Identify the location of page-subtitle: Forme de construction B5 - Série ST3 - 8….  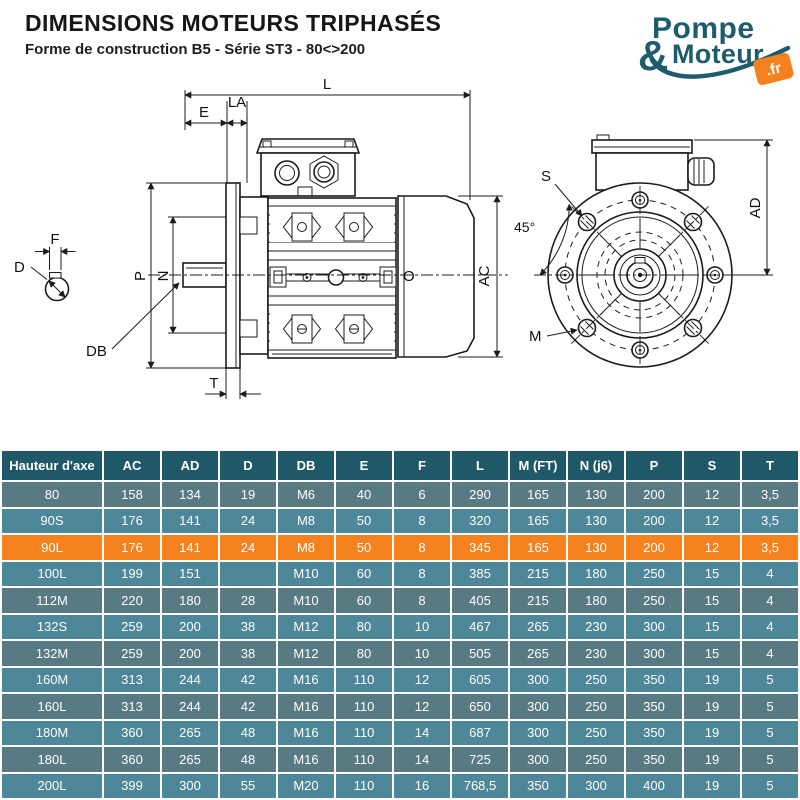
(195, 49).